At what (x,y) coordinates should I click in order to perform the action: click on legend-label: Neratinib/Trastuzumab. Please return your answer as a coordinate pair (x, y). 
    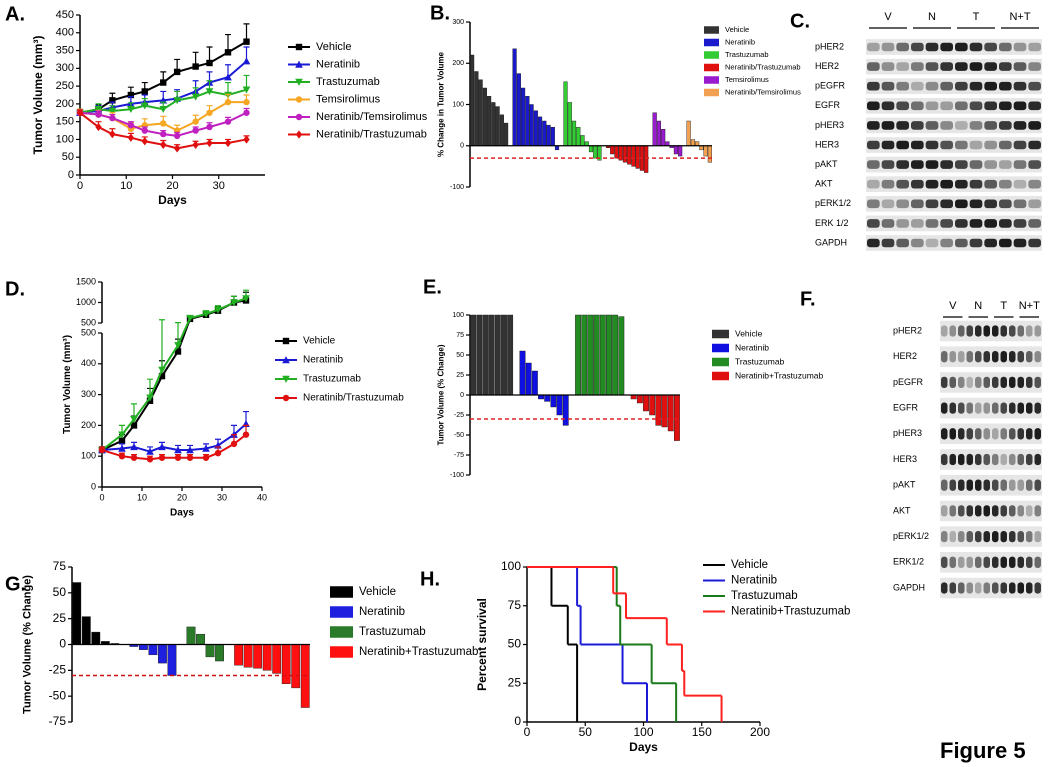
    Looking at the image, I should click on (371, 134).